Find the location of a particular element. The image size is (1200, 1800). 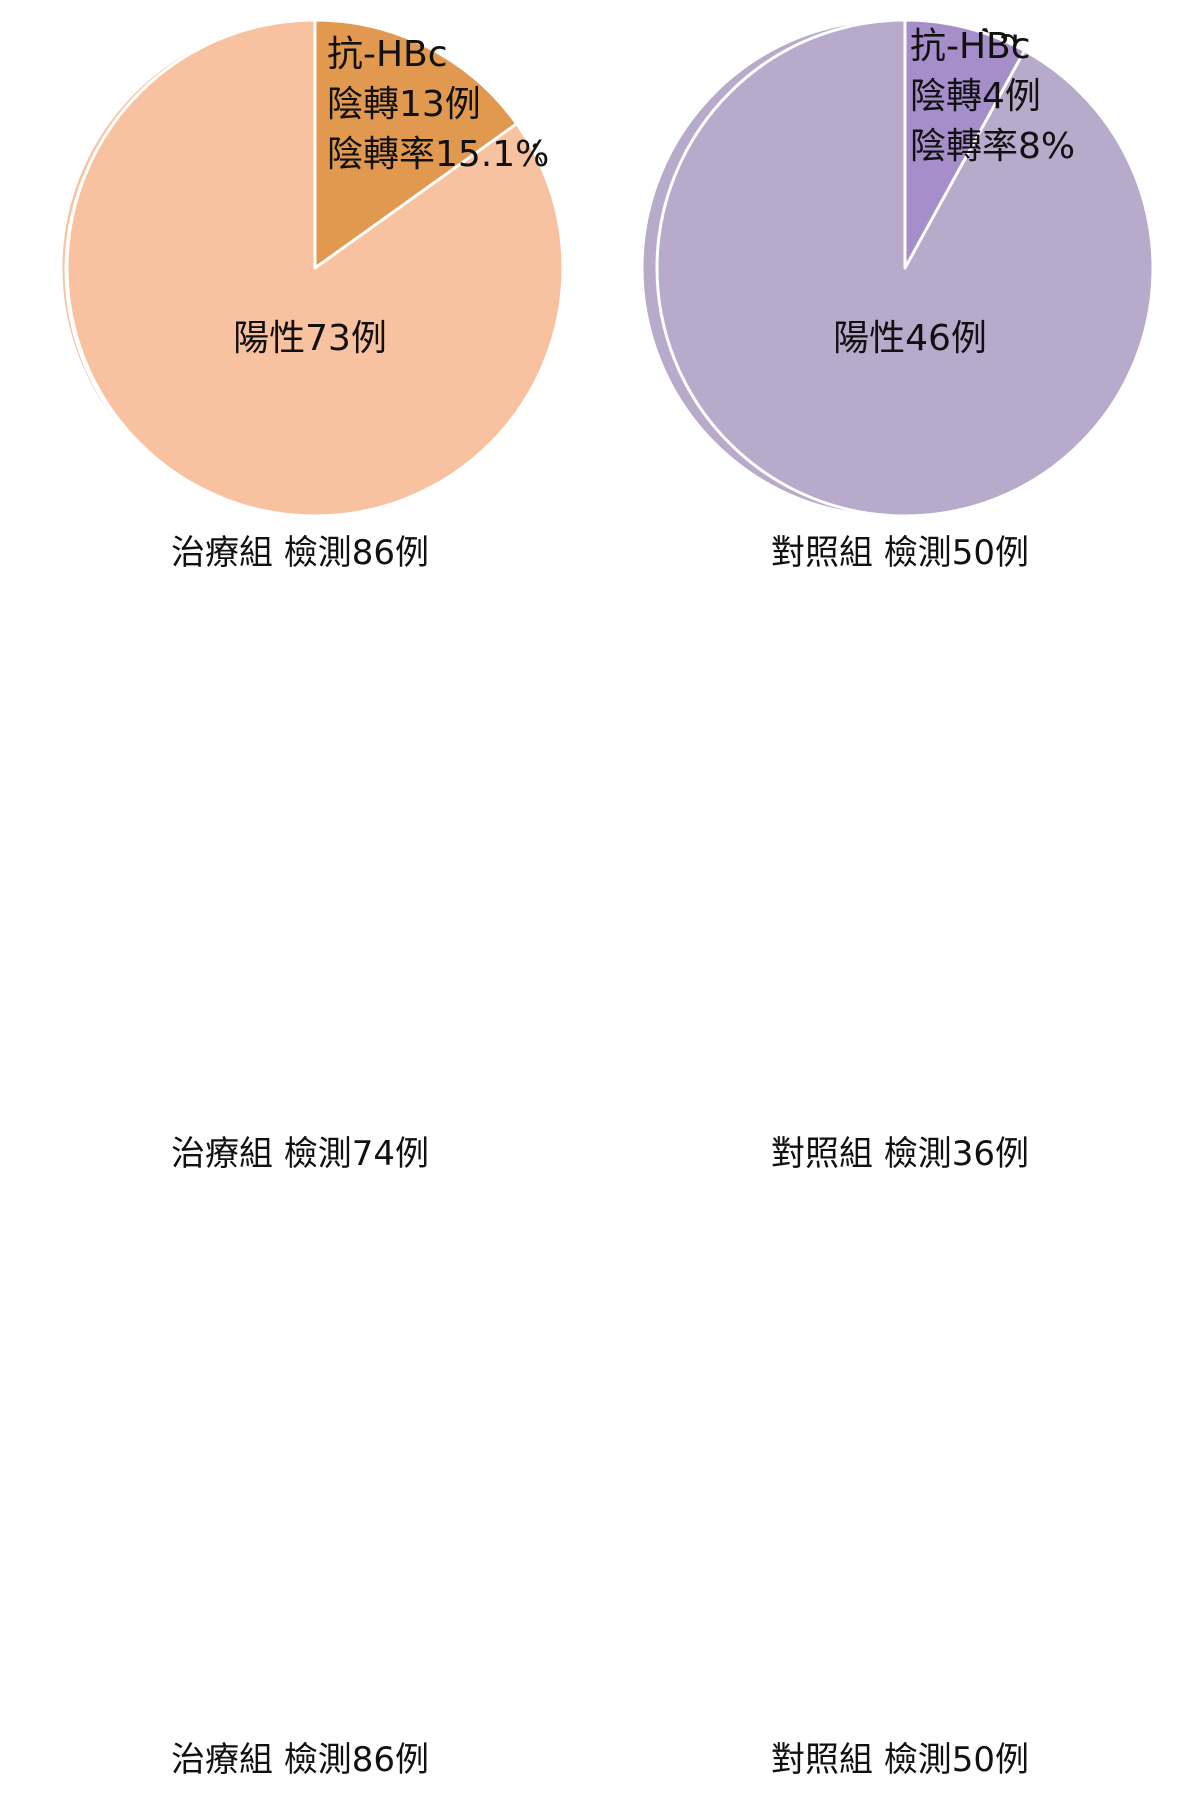

caption-treatment-anti-hbc: 治療組 檢測86例 is located at coordinates (300, 1760).